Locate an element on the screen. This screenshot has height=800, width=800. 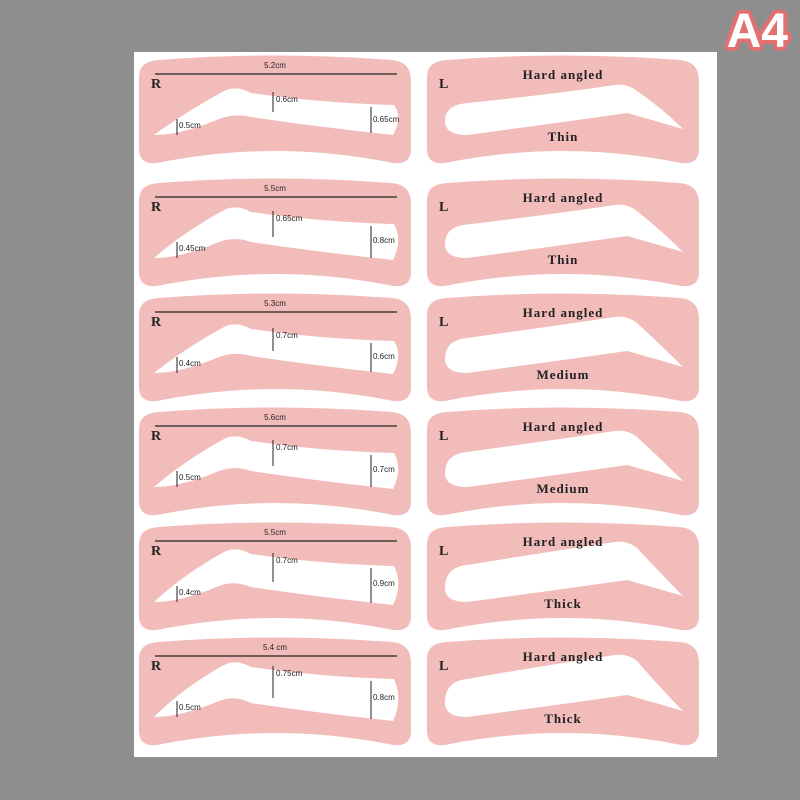
right-brow-stencil: R 5.3cm 0.4cm 0.7cm 0.6cm is located at coordinates (275, 349).